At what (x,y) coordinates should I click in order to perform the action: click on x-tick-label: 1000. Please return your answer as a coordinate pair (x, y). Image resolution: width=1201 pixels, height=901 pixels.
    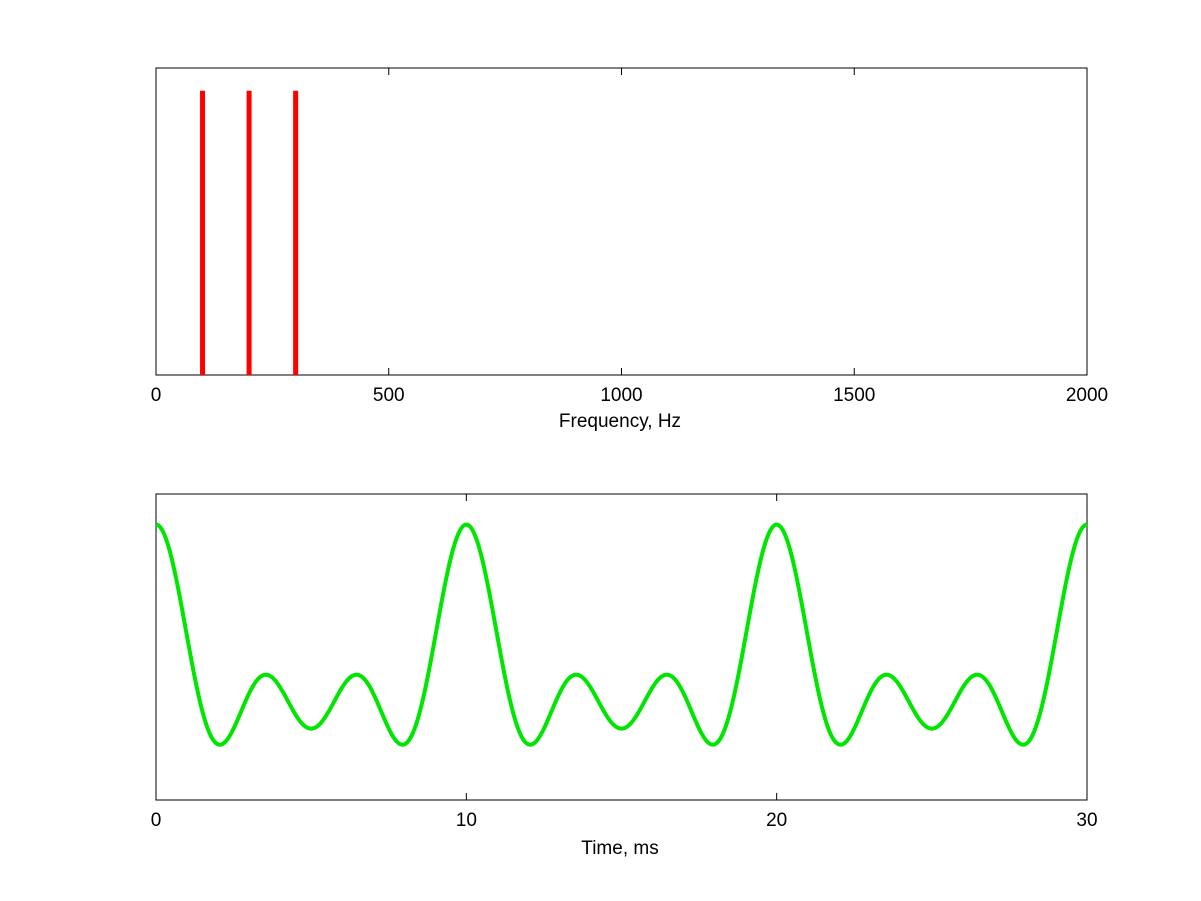
    Looking at the image, I should click on (621, 395).